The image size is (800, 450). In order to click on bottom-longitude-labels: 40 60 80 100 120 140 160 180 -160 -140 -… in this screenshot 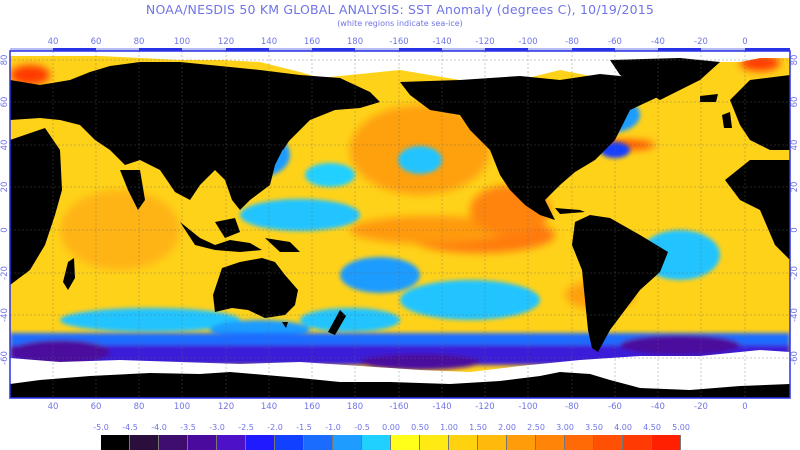, I will do `click(400, 408)`.